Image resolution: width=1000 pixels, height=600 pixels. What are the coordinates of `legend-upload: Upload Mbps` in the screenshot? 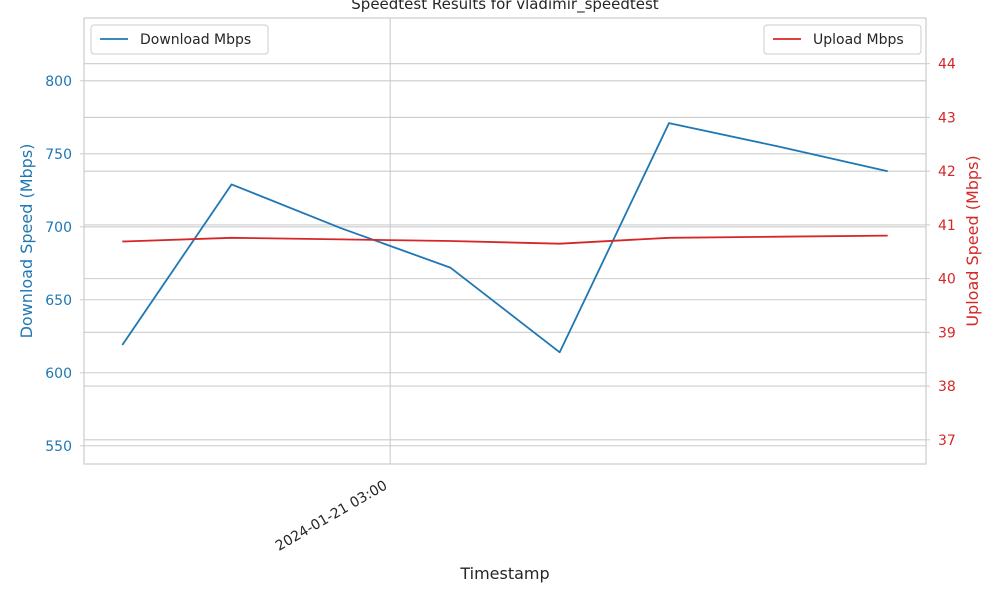 It's located at (842, 39).